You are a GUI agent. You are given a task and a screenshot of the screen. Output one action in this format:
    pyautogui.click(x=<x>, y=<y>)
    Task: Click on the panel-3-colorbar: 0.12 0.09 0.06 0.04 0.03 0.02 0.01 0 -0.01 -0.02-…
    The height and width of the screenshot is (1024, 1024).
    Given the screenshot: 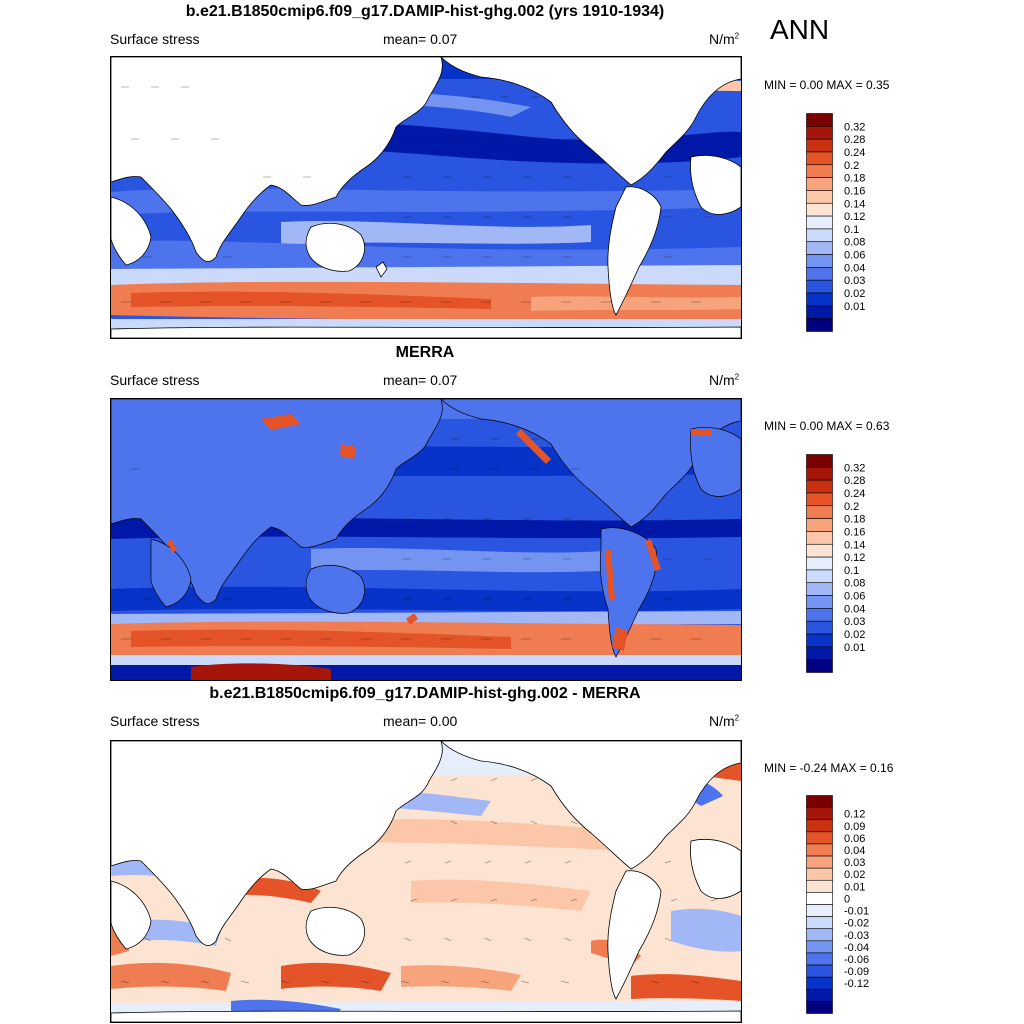 What is the action you would take?
    pyautogui.click(x=851, y=905)
    